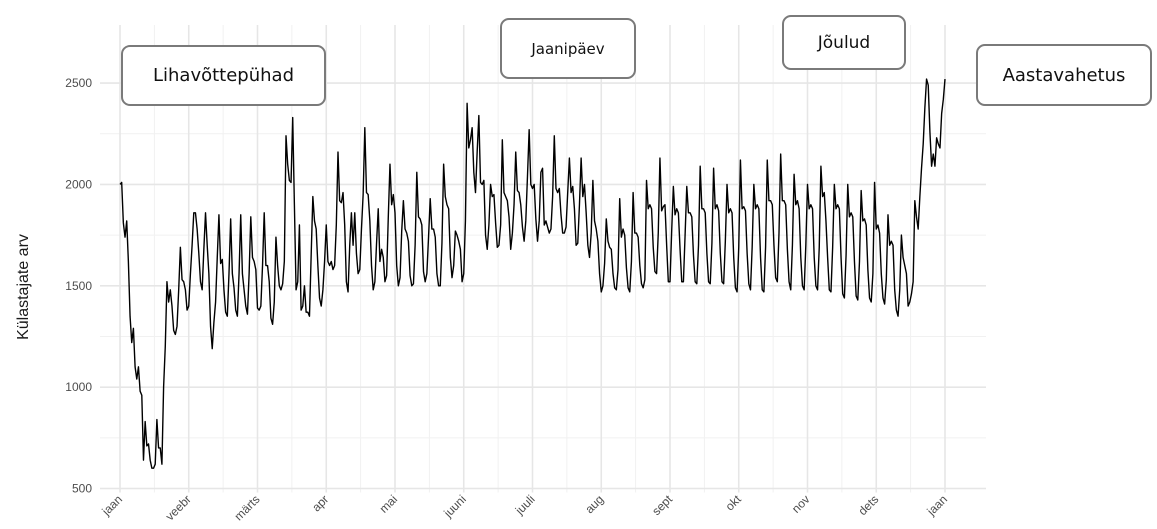 This screenshot has width=1157, height=529. What do you see at coordinates (389, 504) in the screenshot?
I see `x-tick-label: mai` at bounding box center [389, 504].